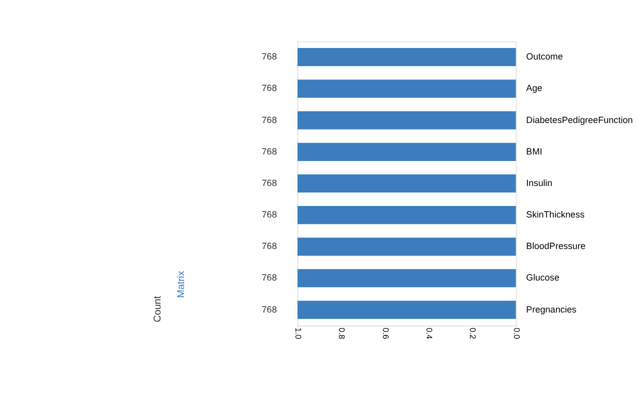 The image size is (637, 407). What do you see at coordinates (544, 57) in the screenshot?
I see `y-tick-label: Outcome` at bounding box center [544, 57].